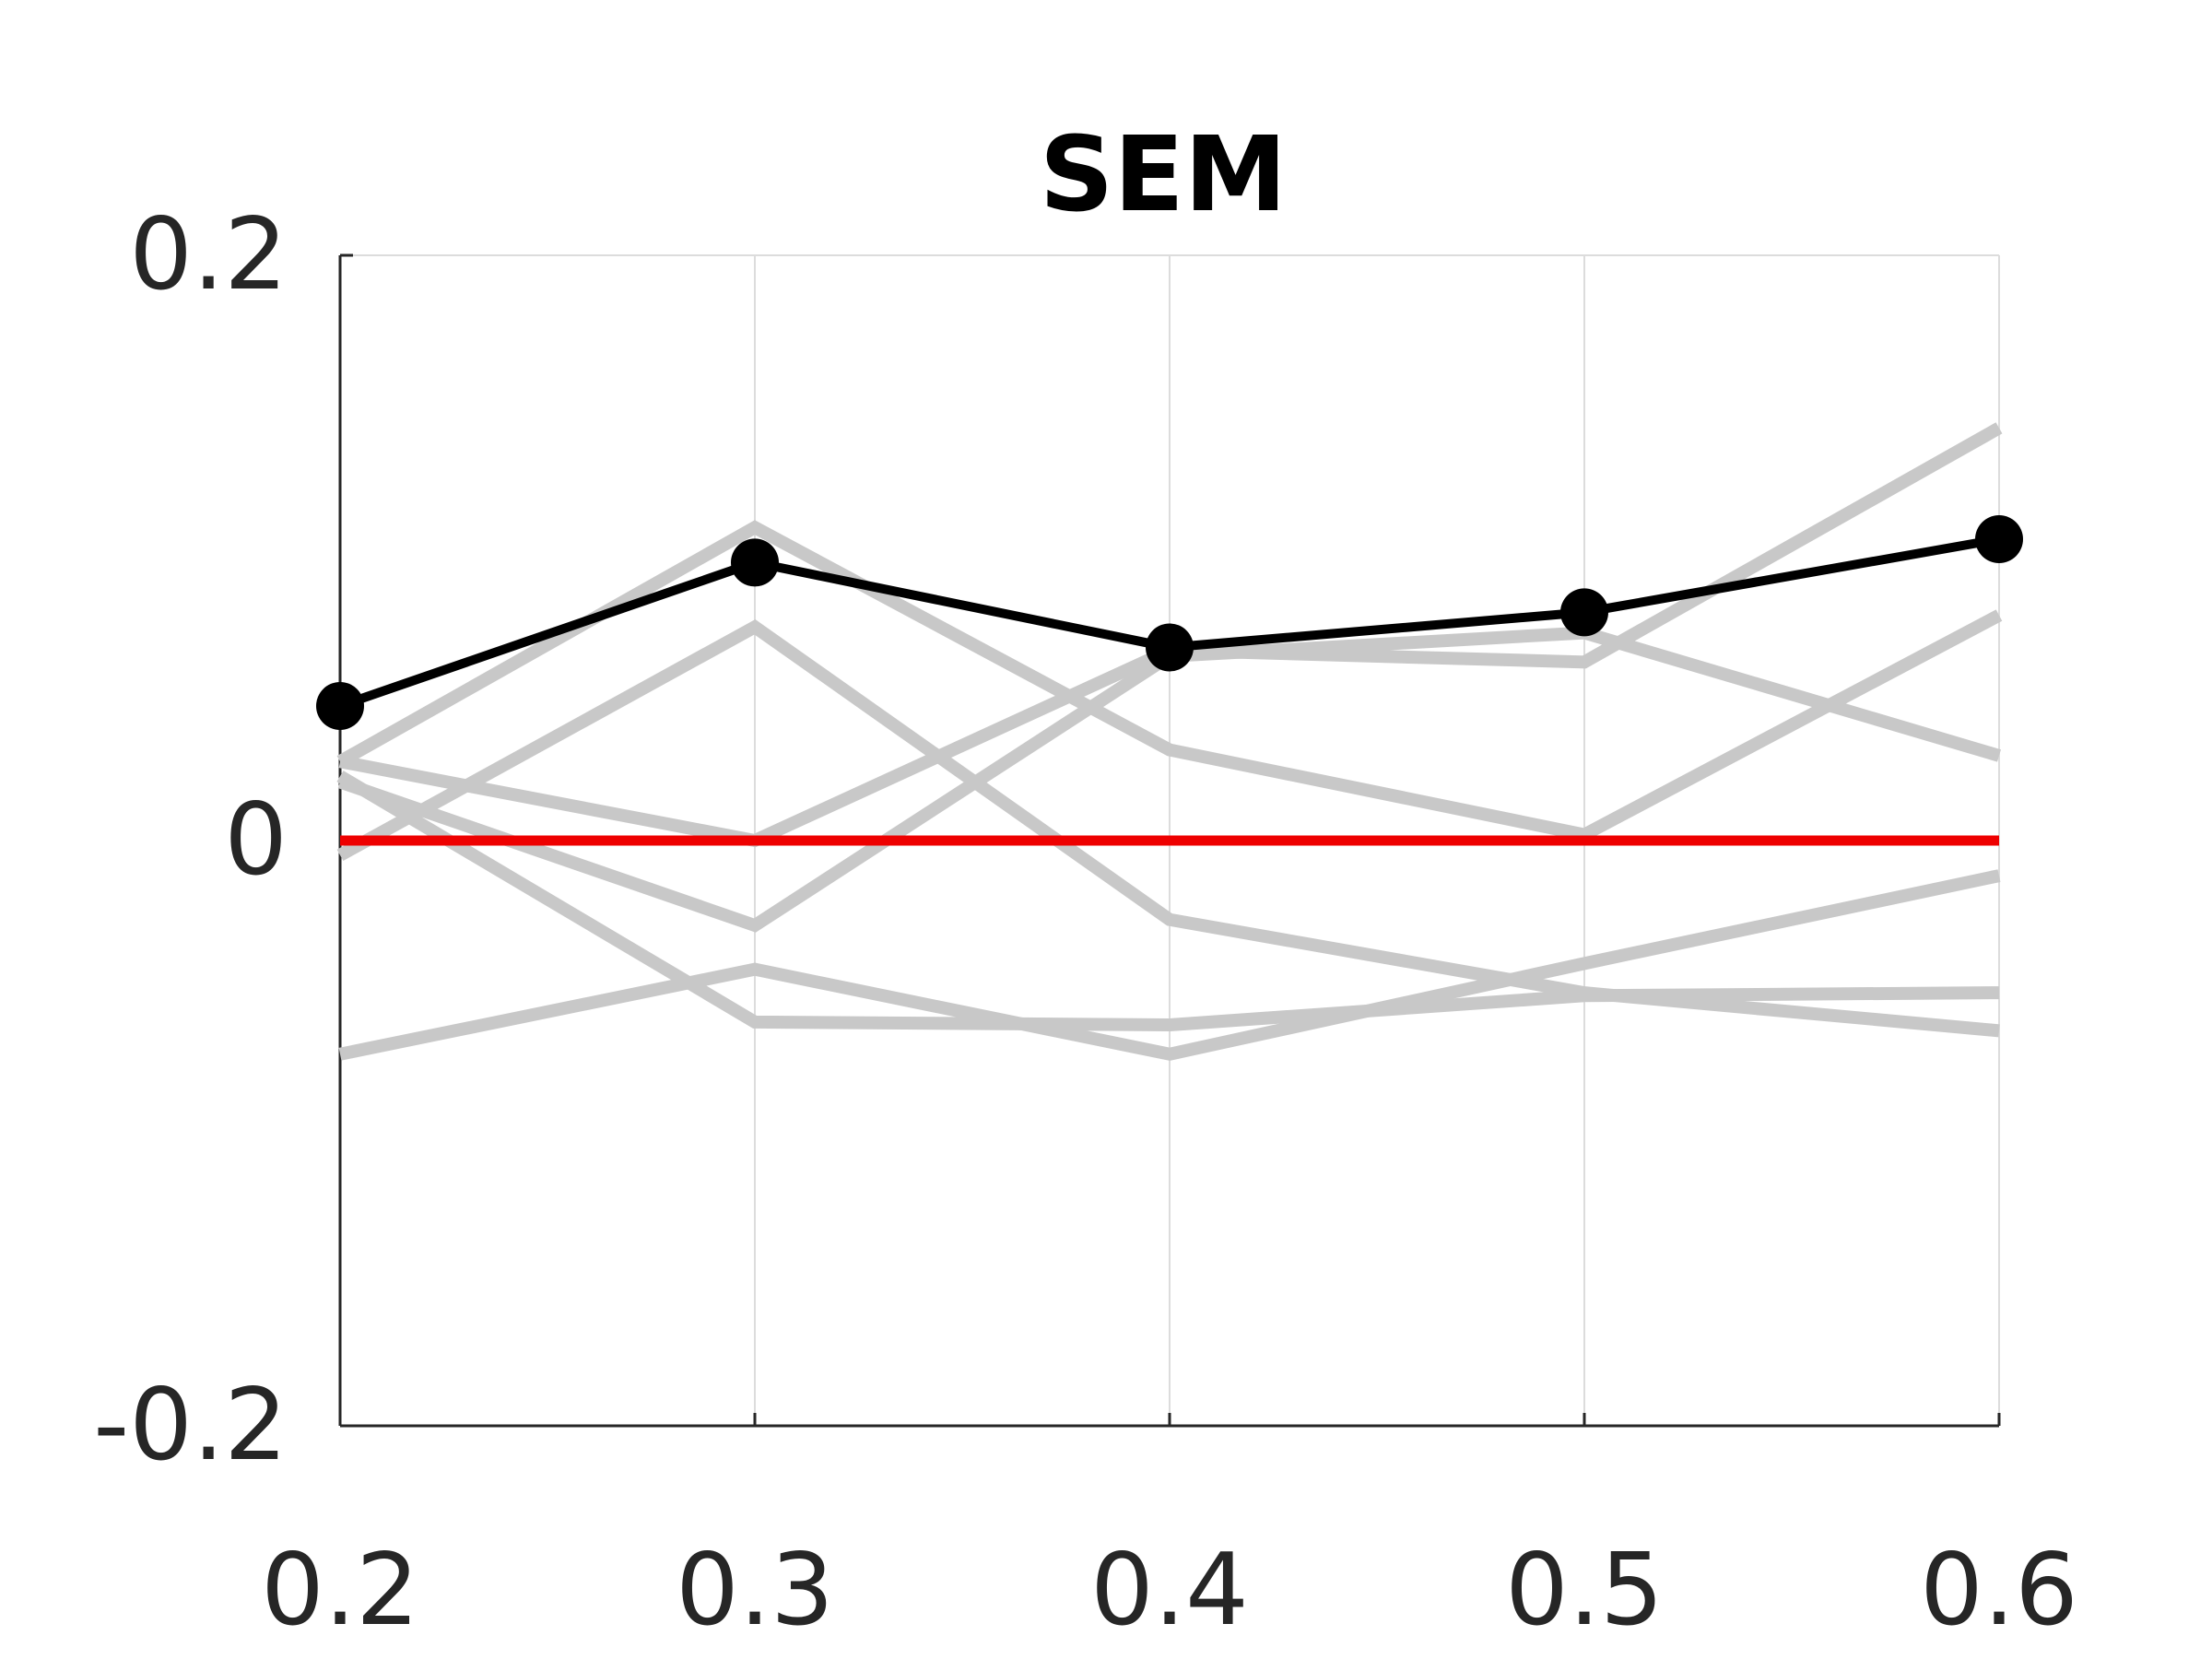 This screenshot has width=2212, height=1659. I want to click on y-tick-label-0: 0.2, so click(208, 254).